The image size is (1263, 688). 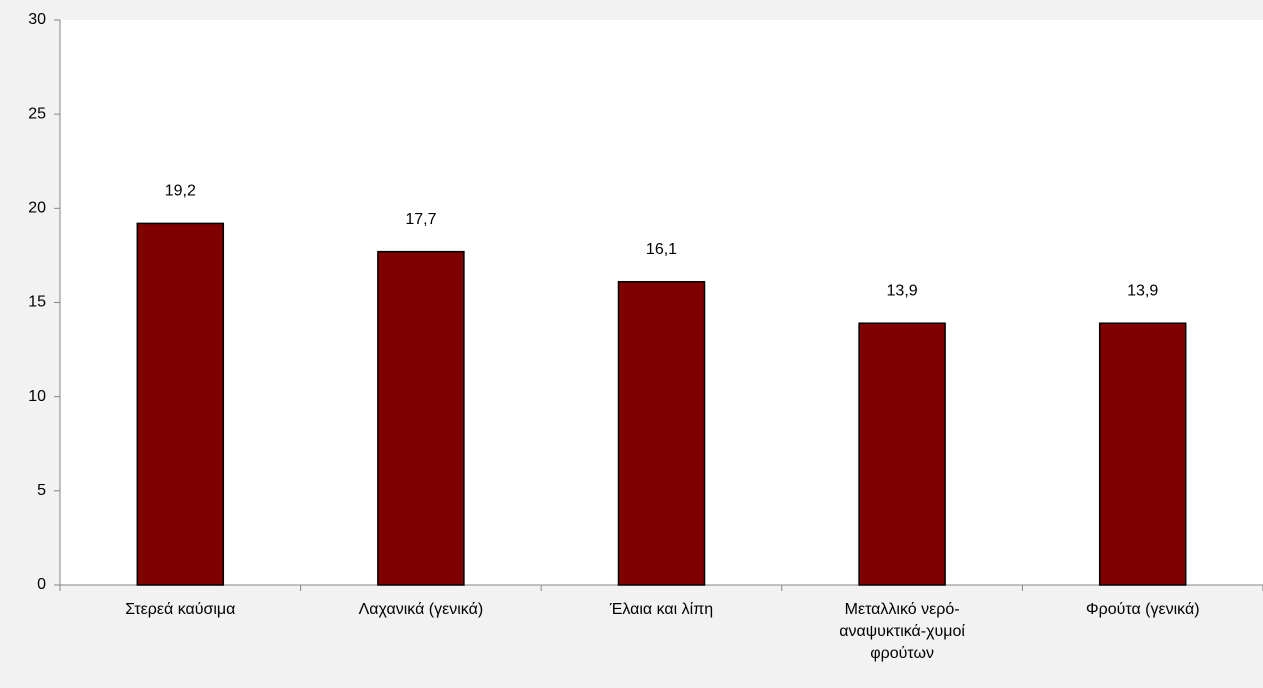 What do you see at coordinates (902, 631) in the screenshot?
I see `x-tick-label: Μεταλλικό νερό-αναψυκτικά-χυμοί φρούτων` at bounding box center [902, 631].